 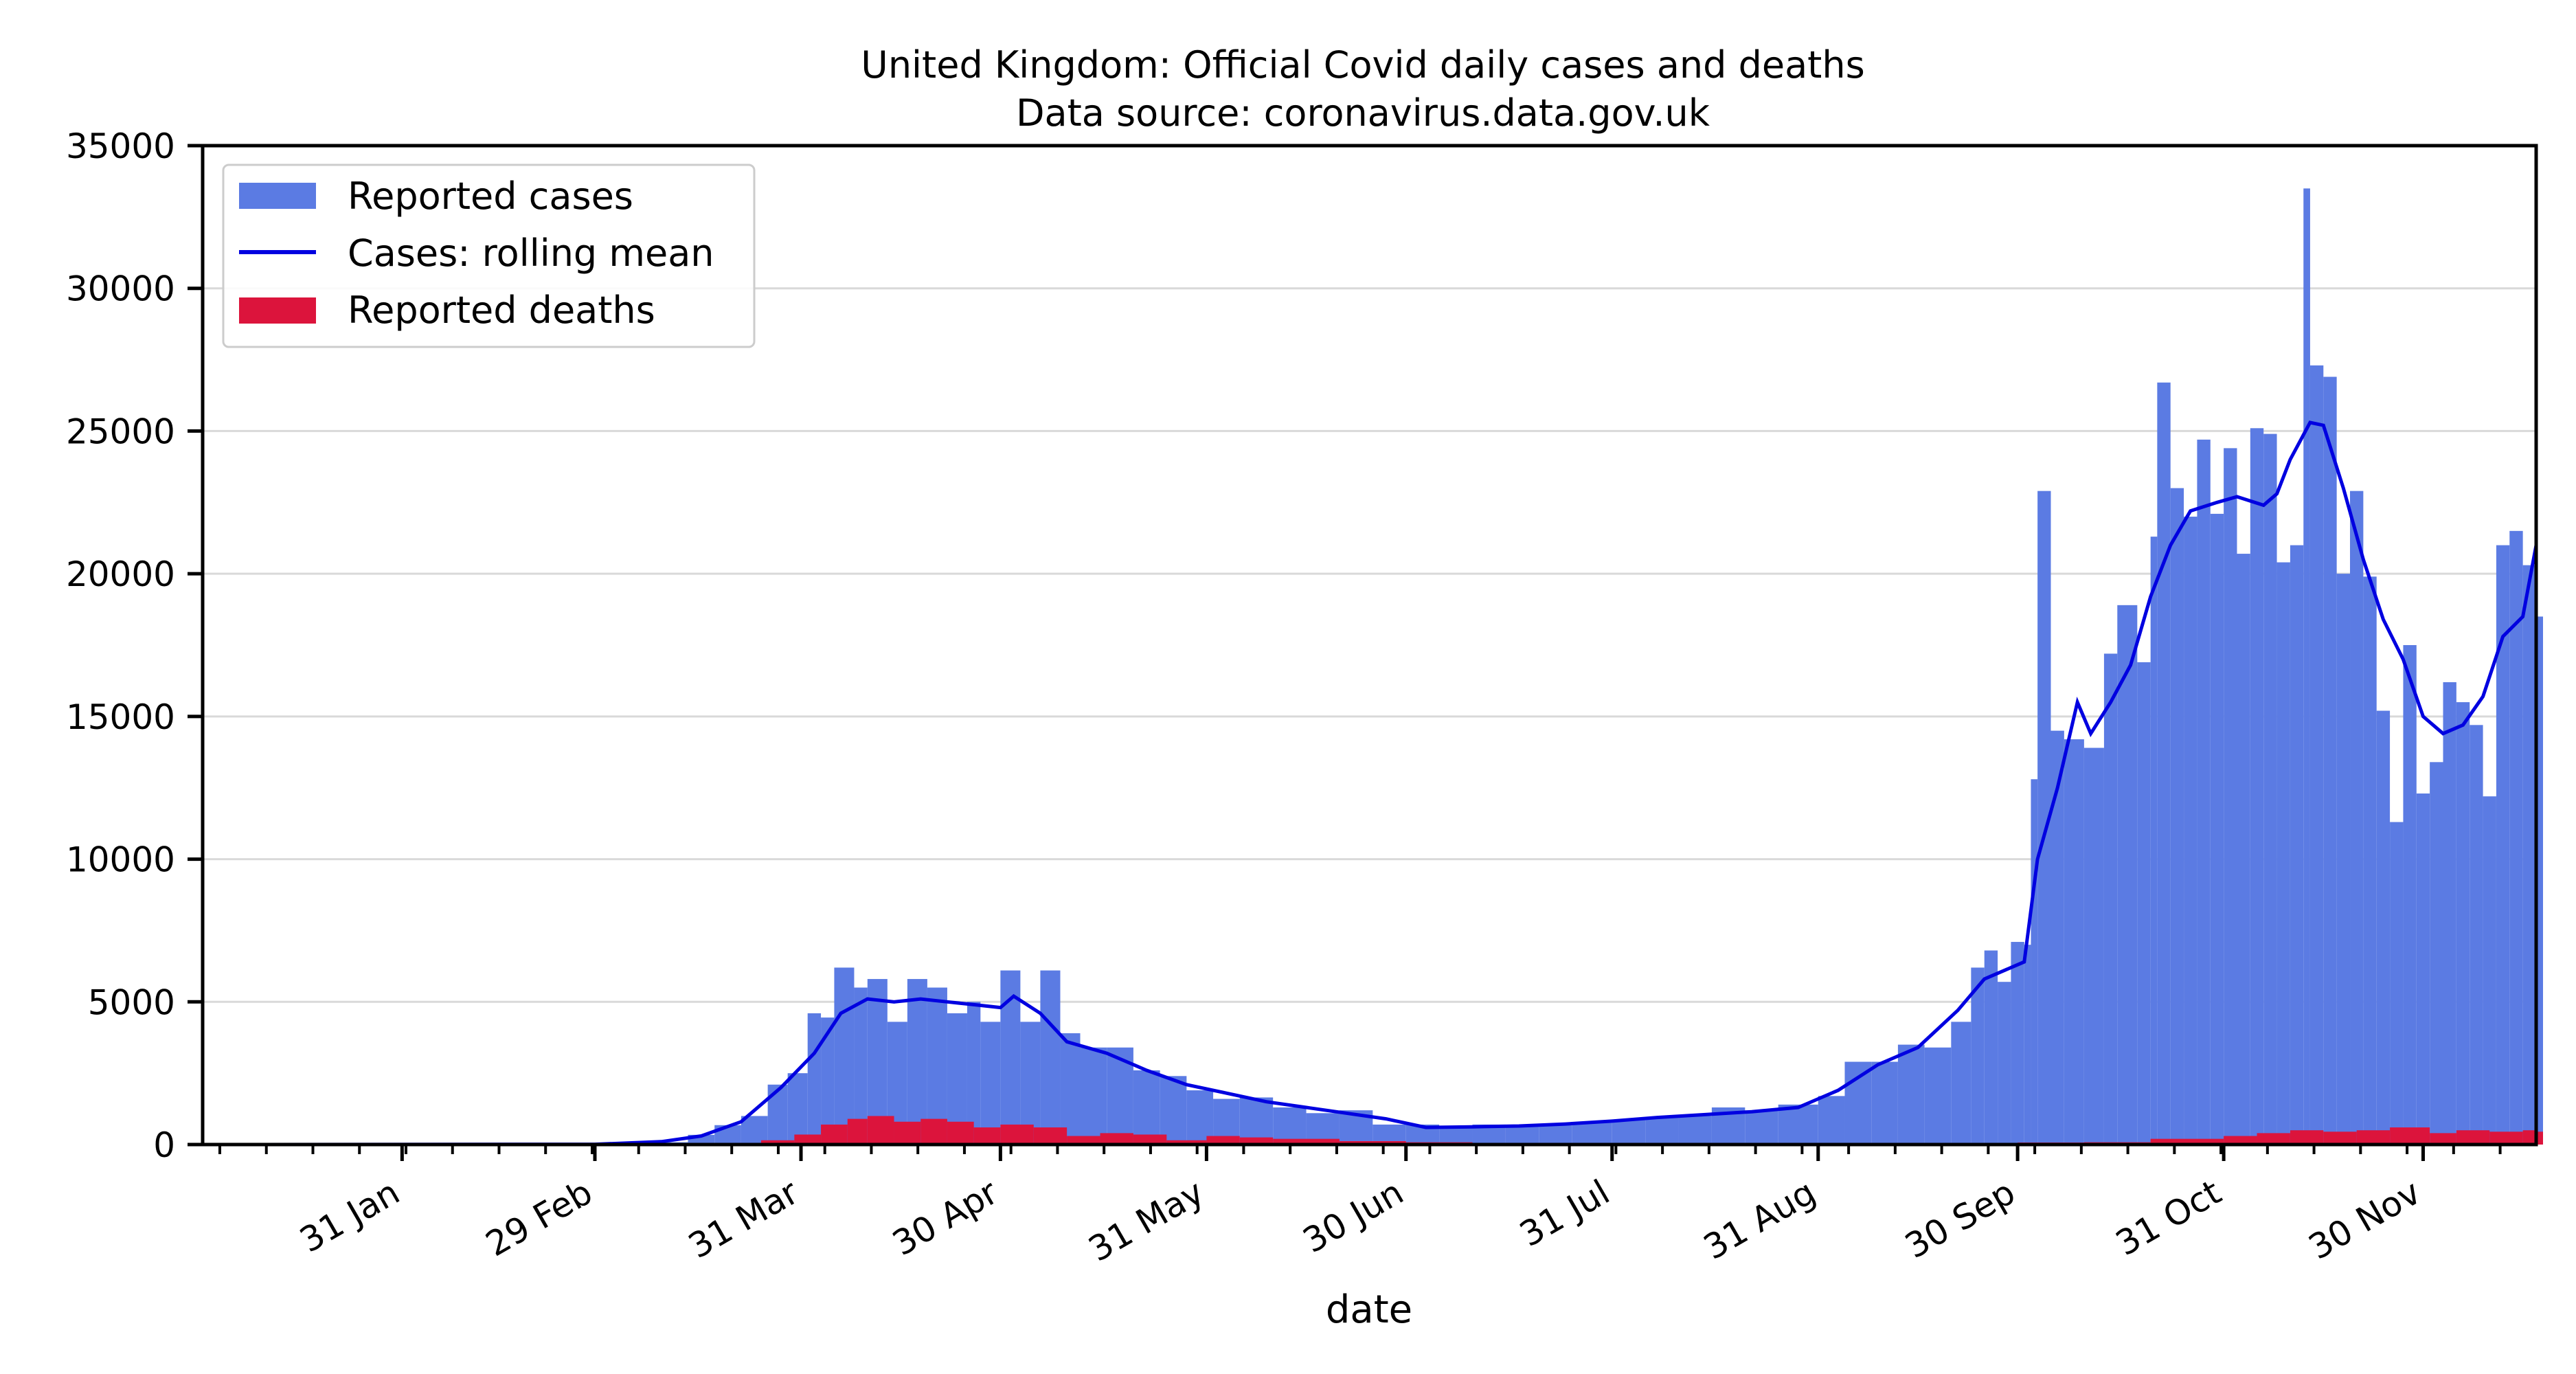 What do you see at coordinates (120, 860) in the screenshot?
I see `y-tick-label: 10000` at bounding box center [120, 860].